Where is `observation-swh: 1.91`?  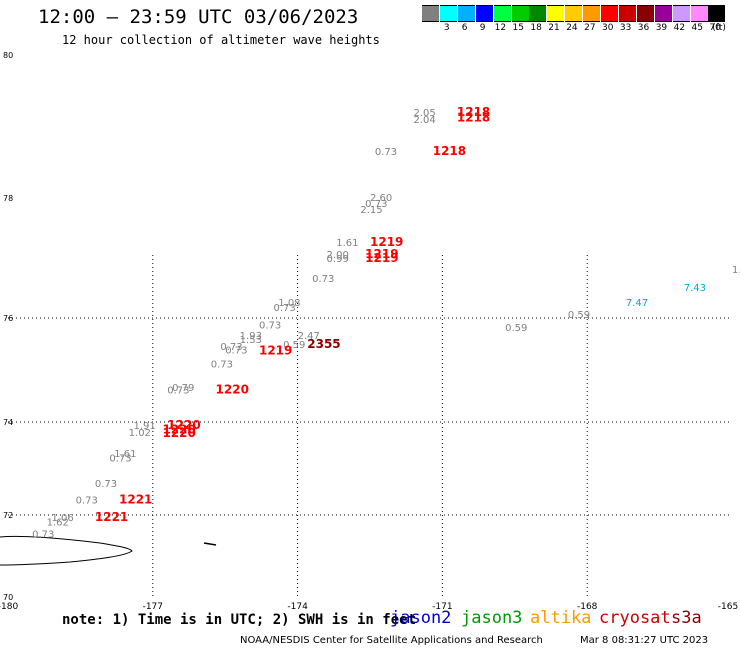 observation-swh: 1.91 is located at coordinates (144, 426).